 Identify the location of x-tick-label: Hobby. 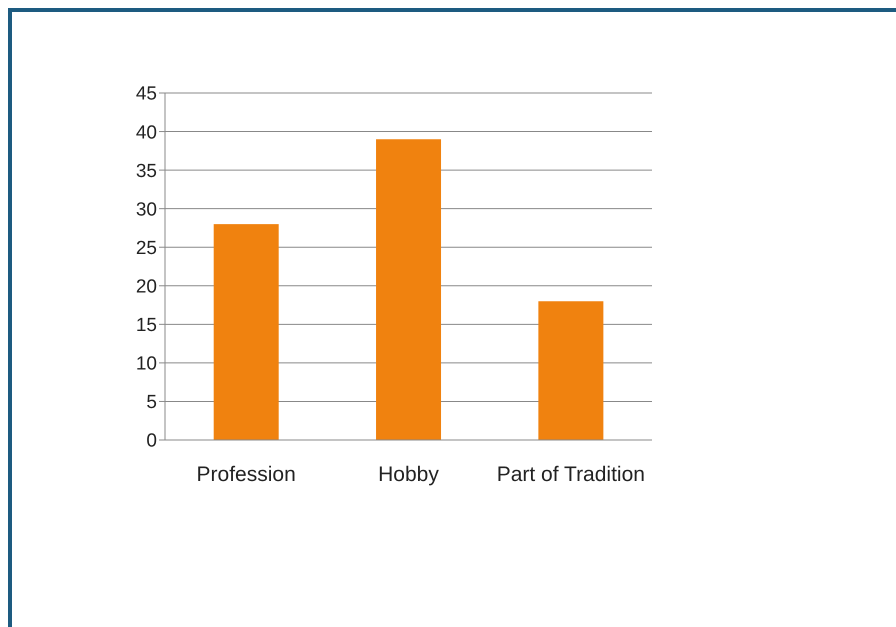
(409, 474).